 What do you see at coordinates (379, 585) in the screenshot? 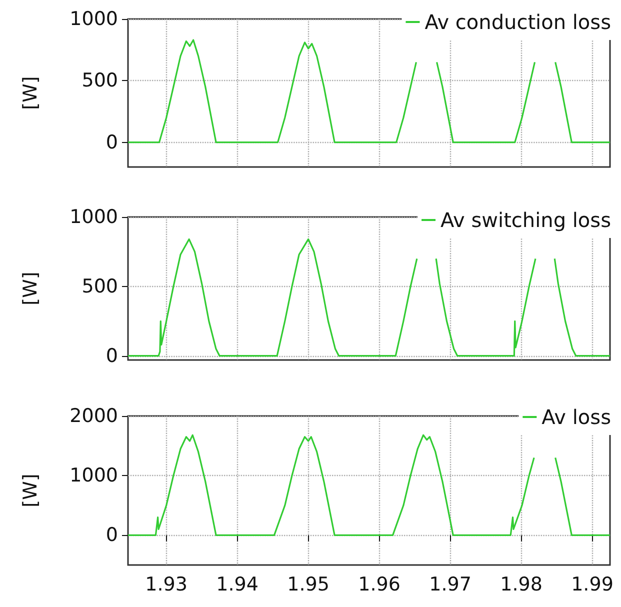
I see `x-tick-label: 1.96` at bounding box center [379, 585].